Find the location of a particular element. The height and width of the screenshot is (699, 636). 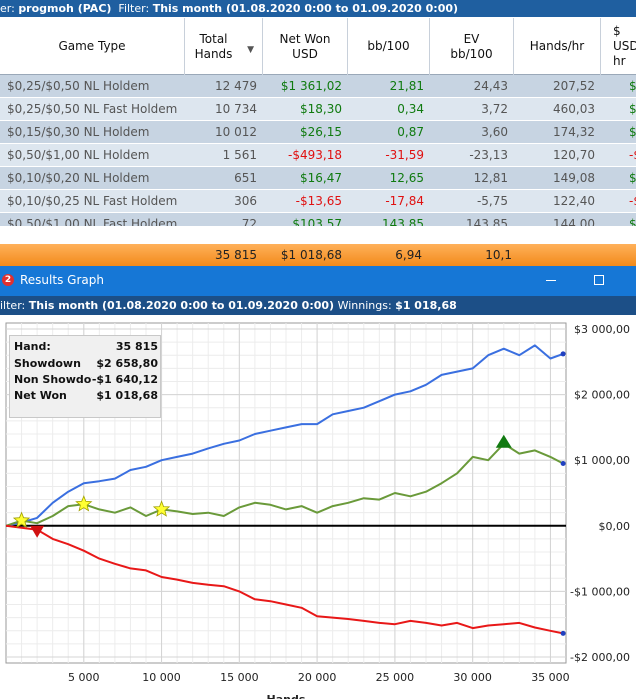

total-hands: 35 815 is located at coordinates (236, 255).